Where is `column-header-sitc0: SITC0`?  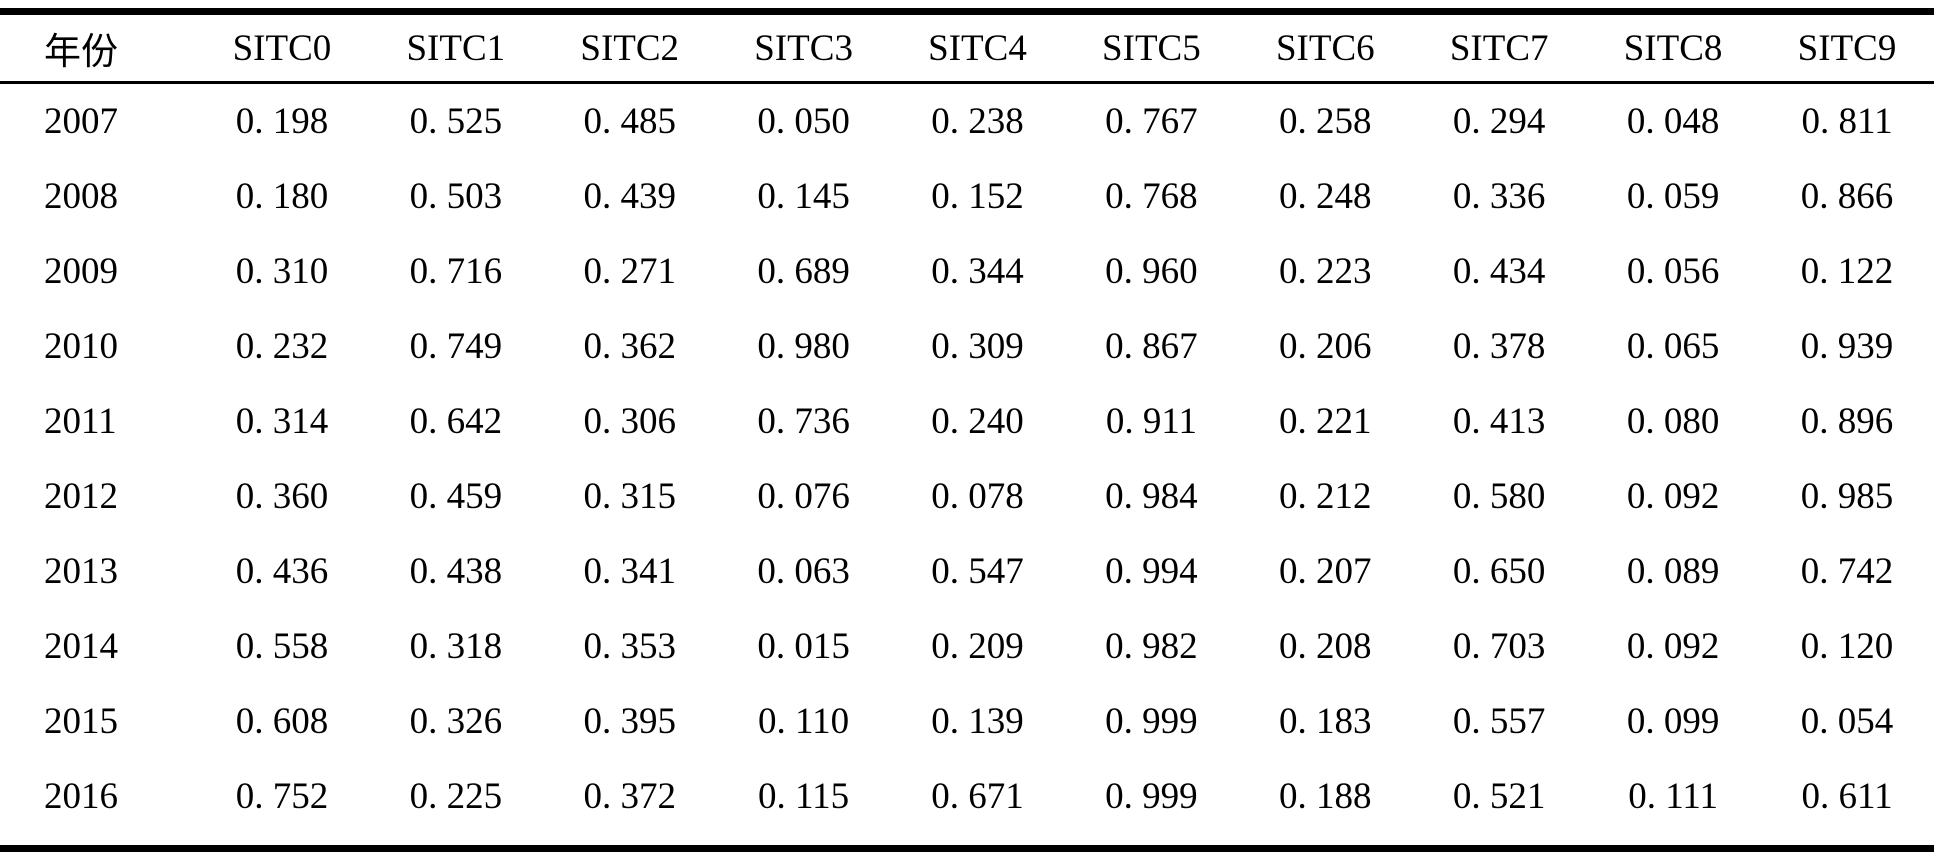
column-header-sitc0: SITC0 is located at coordinates (282, 47).